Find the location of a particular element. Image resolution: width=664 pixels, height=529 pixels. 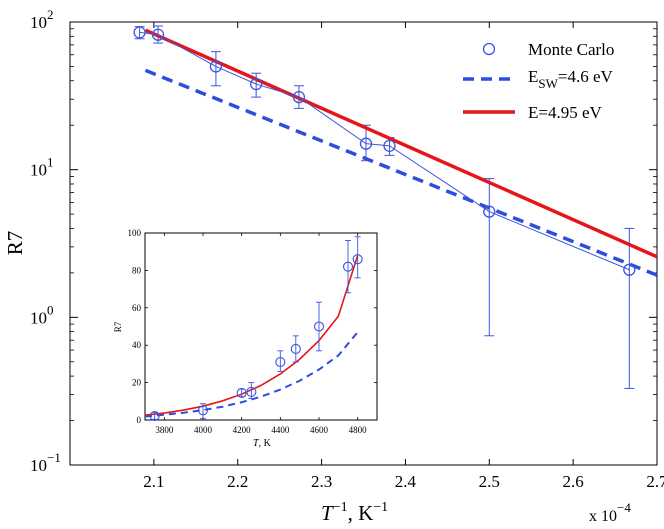

y-tick-label: 10⁻¹ is located at coordinates (45, 462).